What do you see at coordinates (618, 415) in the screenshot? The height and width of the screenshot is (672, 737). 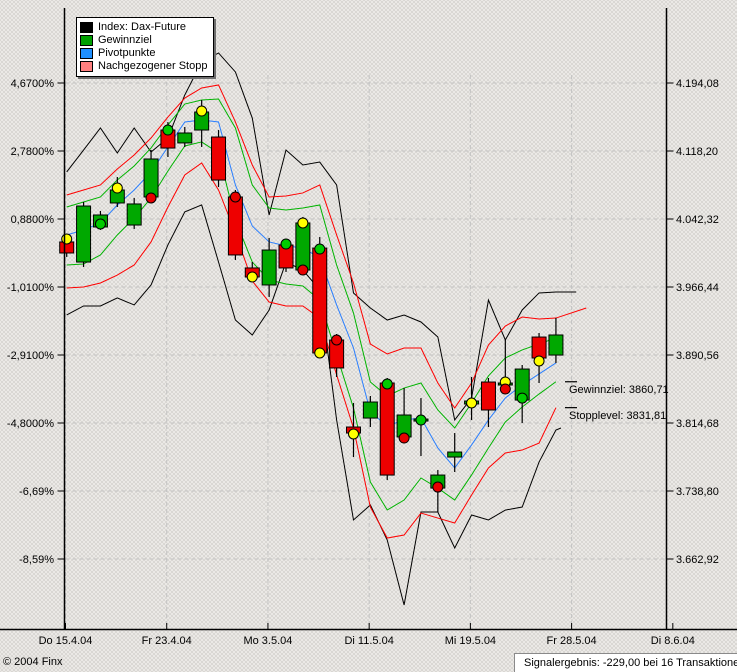 I see `stop-level-annotation: Stopplevel: 3831,81` at bounding box center [618, 415].